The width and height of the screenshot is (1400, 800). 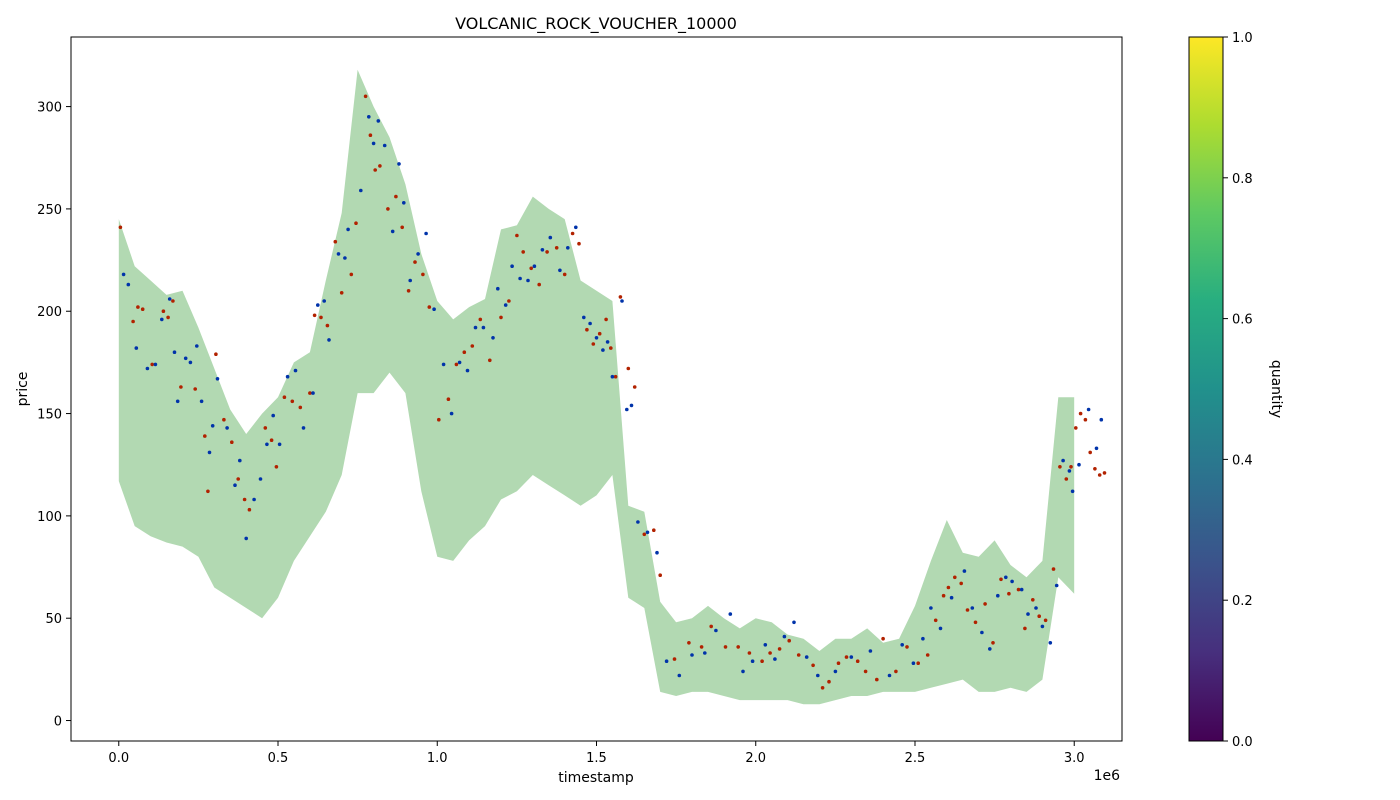 I want to click on x-tick-label: 1.0, so click(x=437, y=758).